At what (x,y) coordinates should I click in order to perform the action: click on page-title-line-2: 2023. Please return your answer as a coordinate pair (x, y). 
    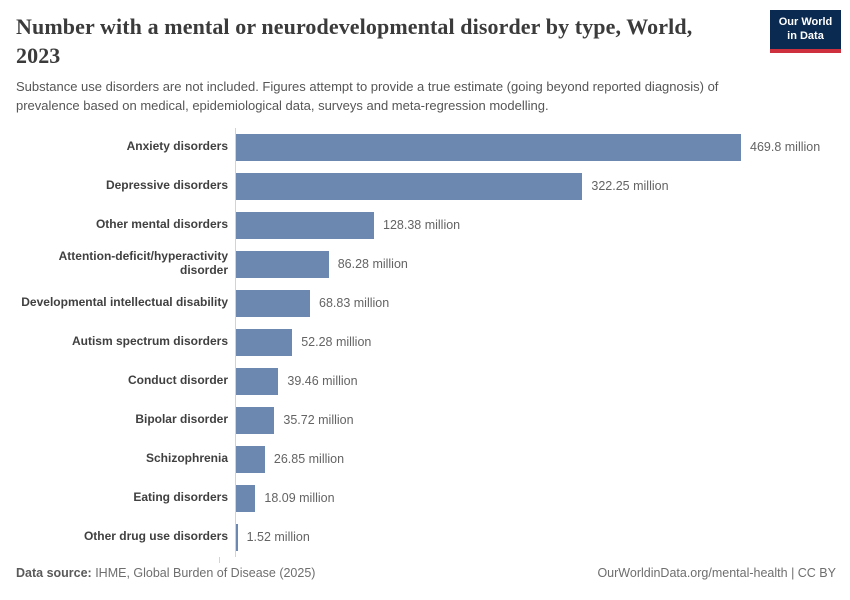
    Looking at the image, I should click on (38, 56).